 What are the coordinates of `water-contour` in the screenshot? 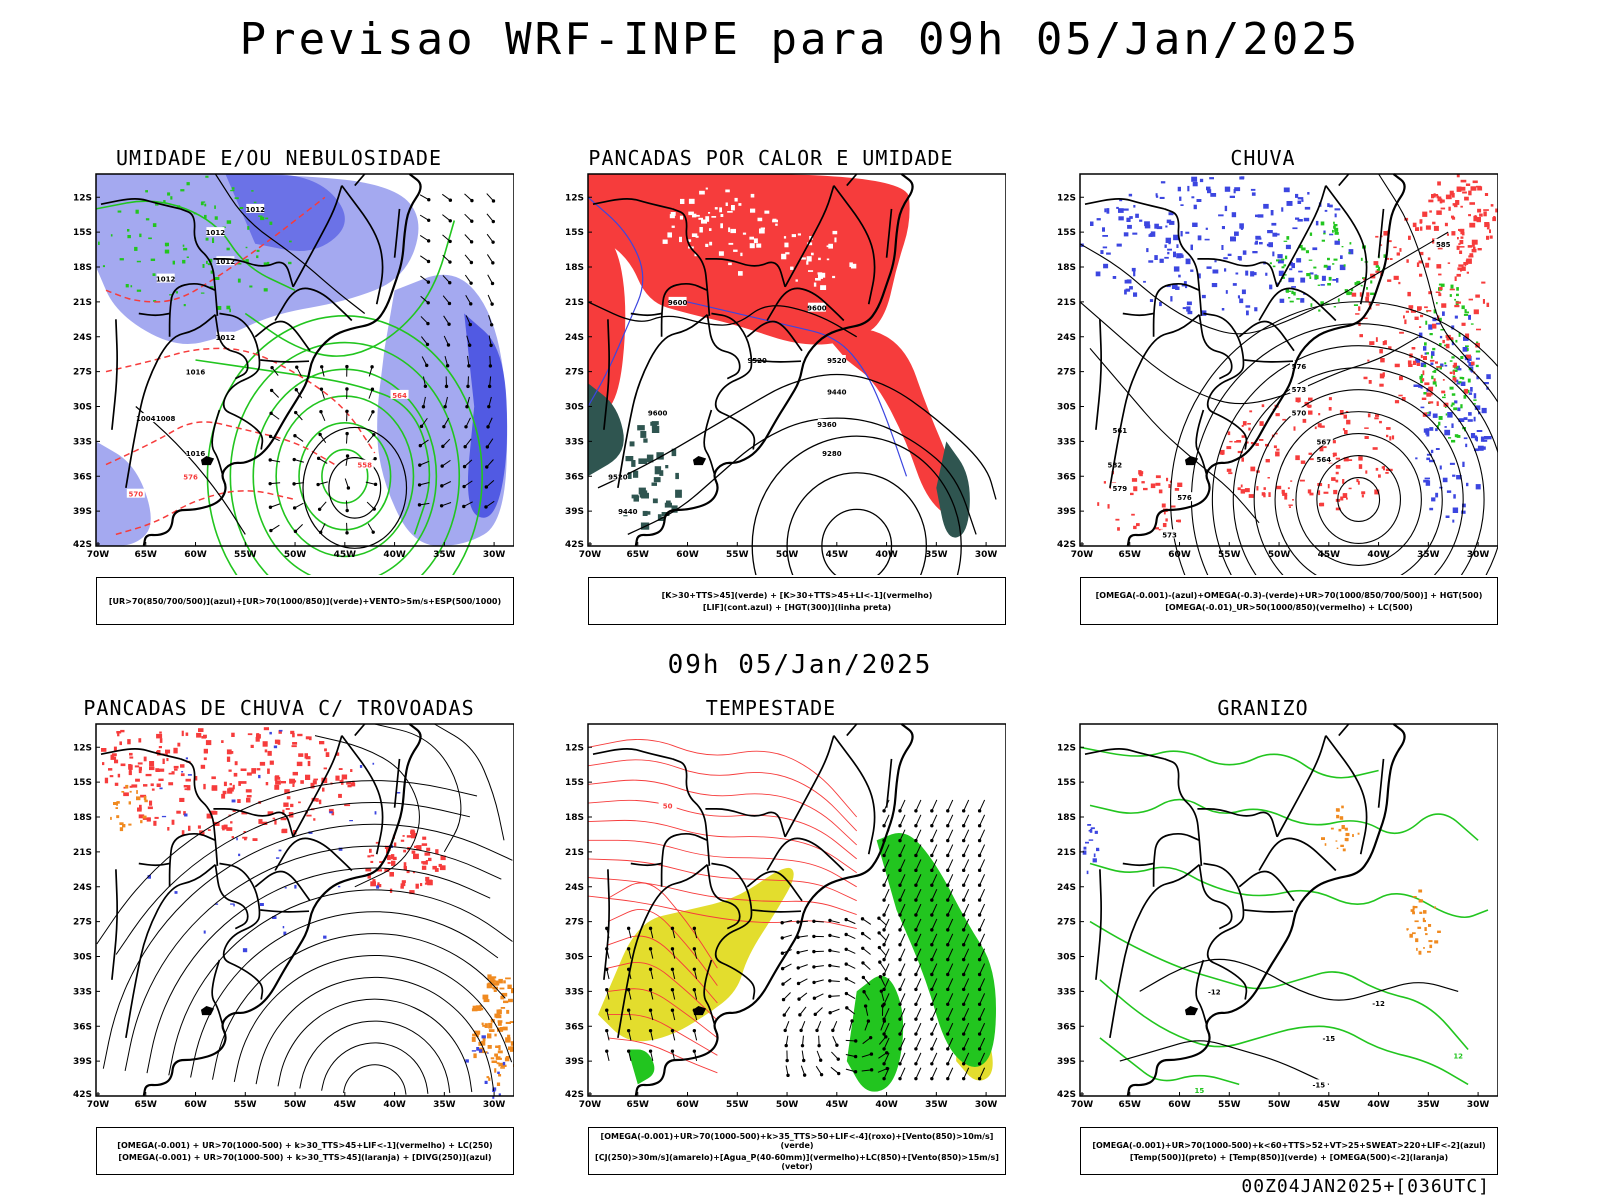 It's located at (722, 829).